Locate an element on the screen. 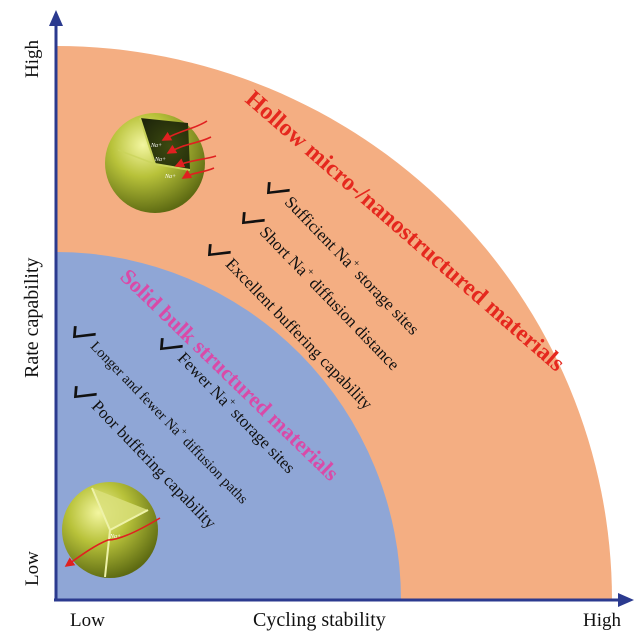  x-axis-high-label: High is located at coordinates (602, 620).